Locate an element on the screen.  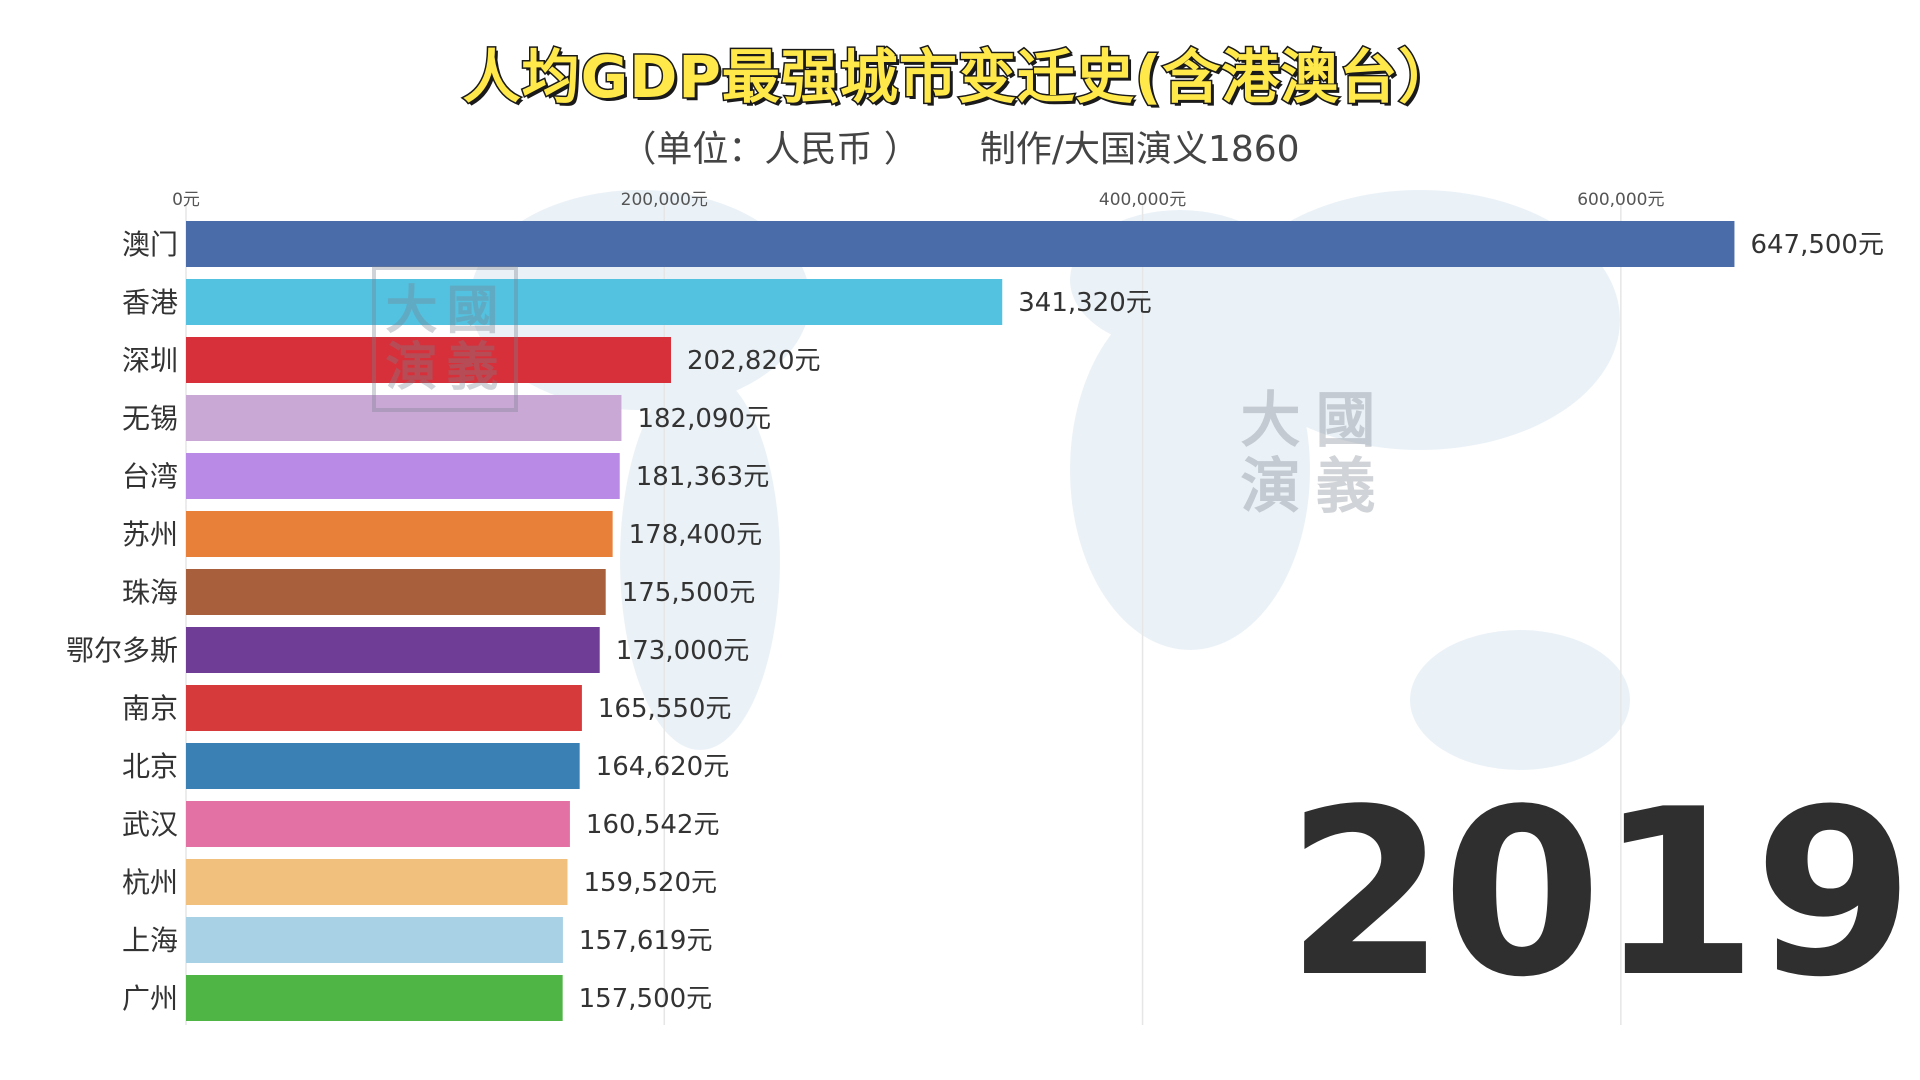
value-label: 341,320元 is located at coordinates (1085, 303).